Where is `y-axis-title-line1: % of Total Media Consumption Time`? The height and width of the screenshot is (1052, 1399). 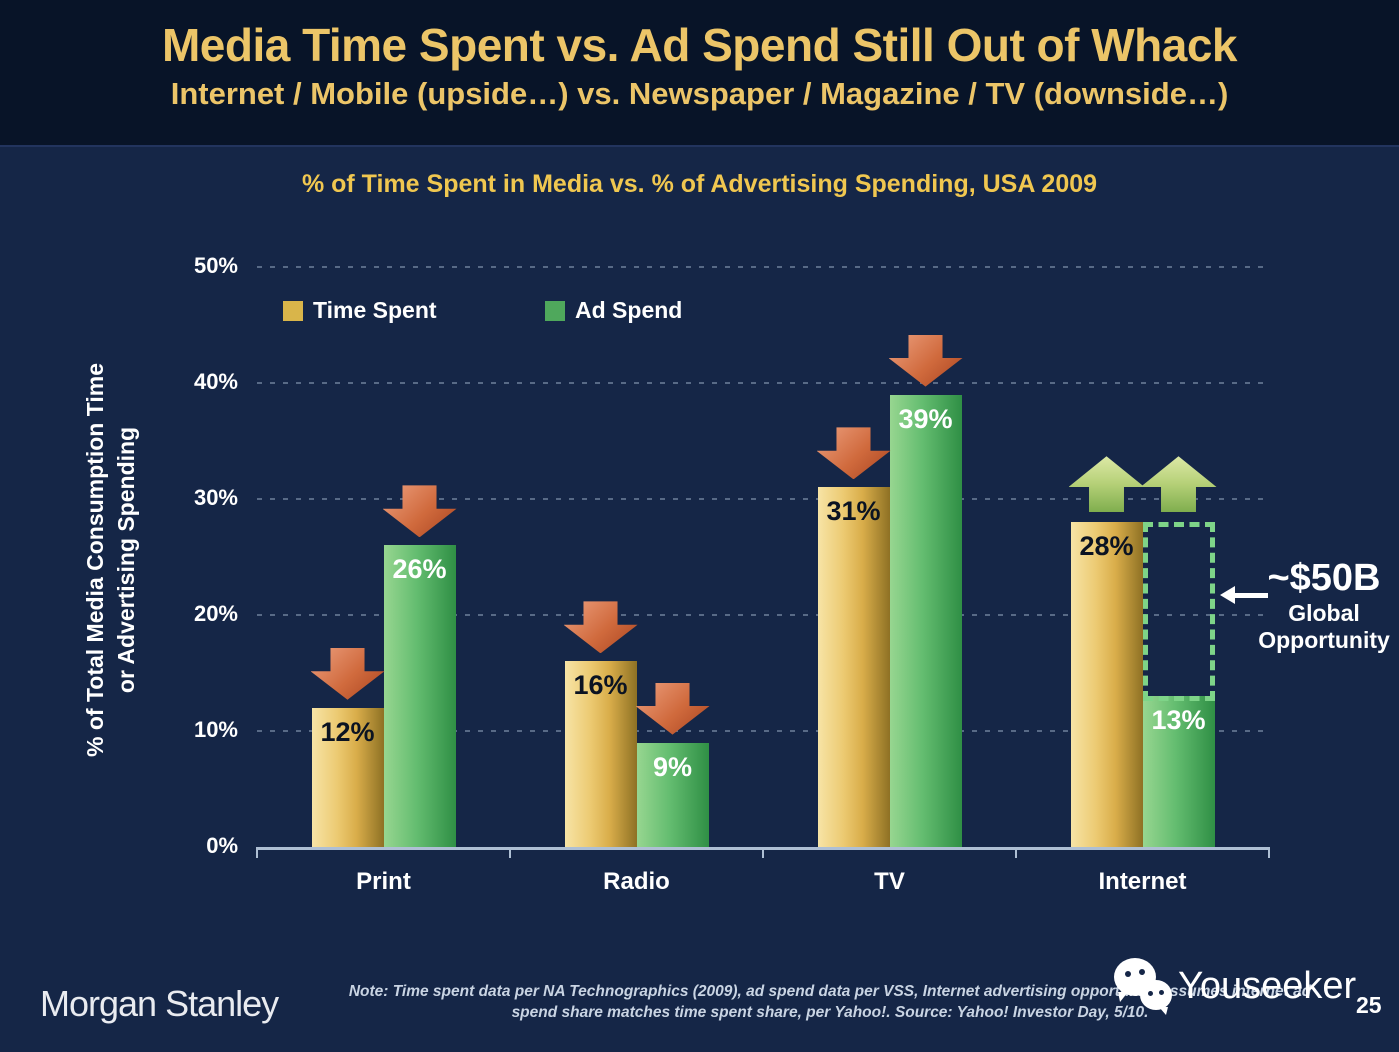 y-axis-title-line1: % of Total Media Consumption Time is located at coordinates (95, 560).